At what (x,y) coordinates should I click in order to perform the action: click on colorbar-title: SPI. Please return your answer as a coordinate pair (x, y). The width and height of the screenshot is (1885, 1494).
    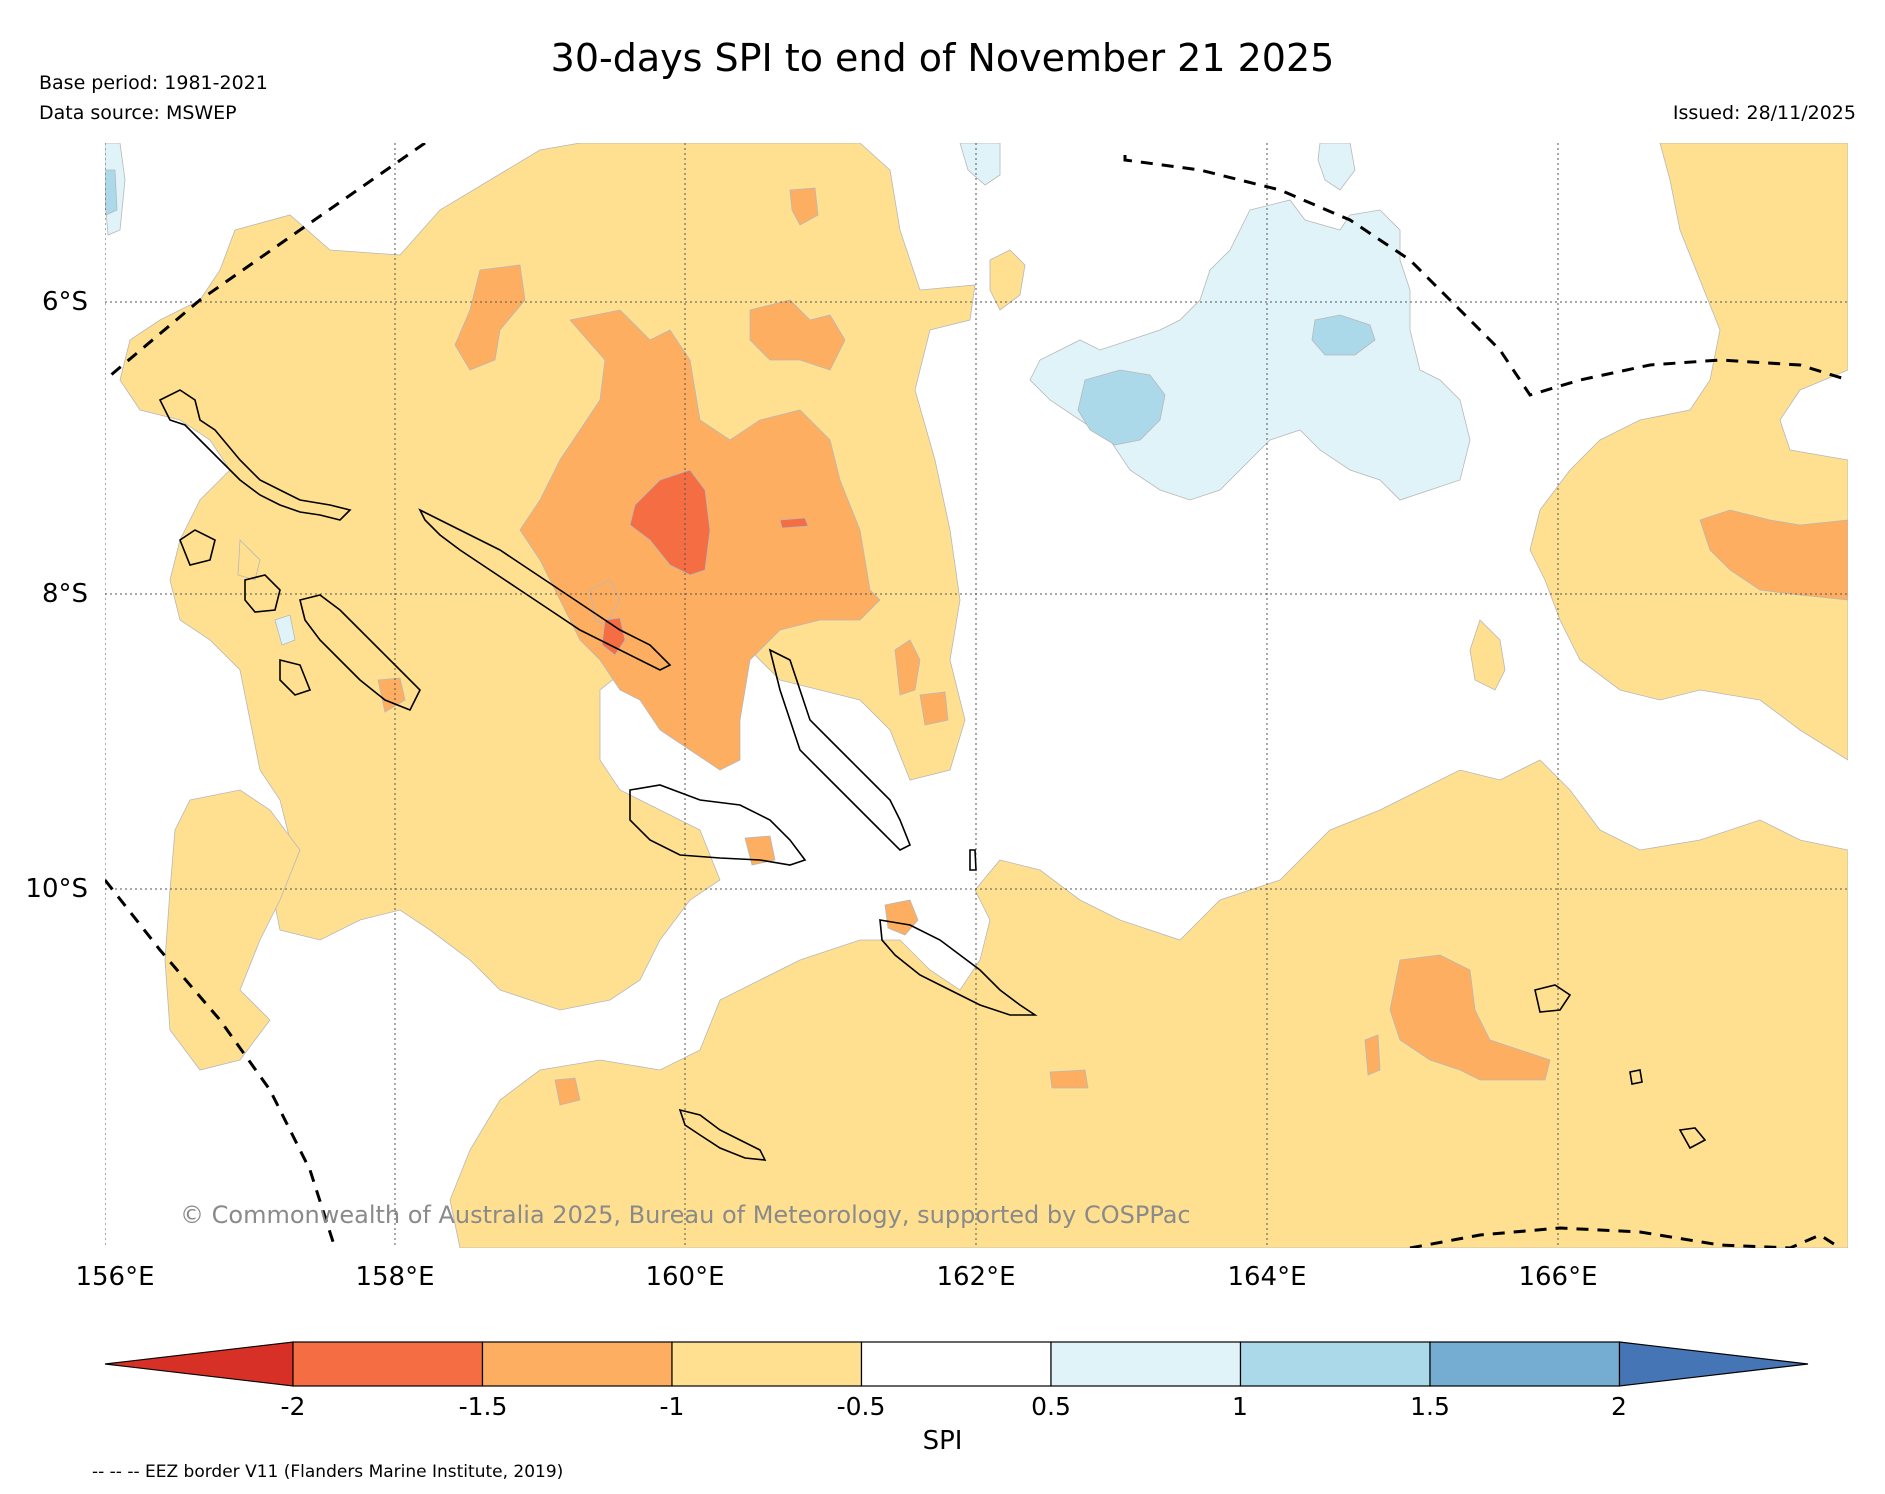
    Looking at the image, I should click on (942, 1441).